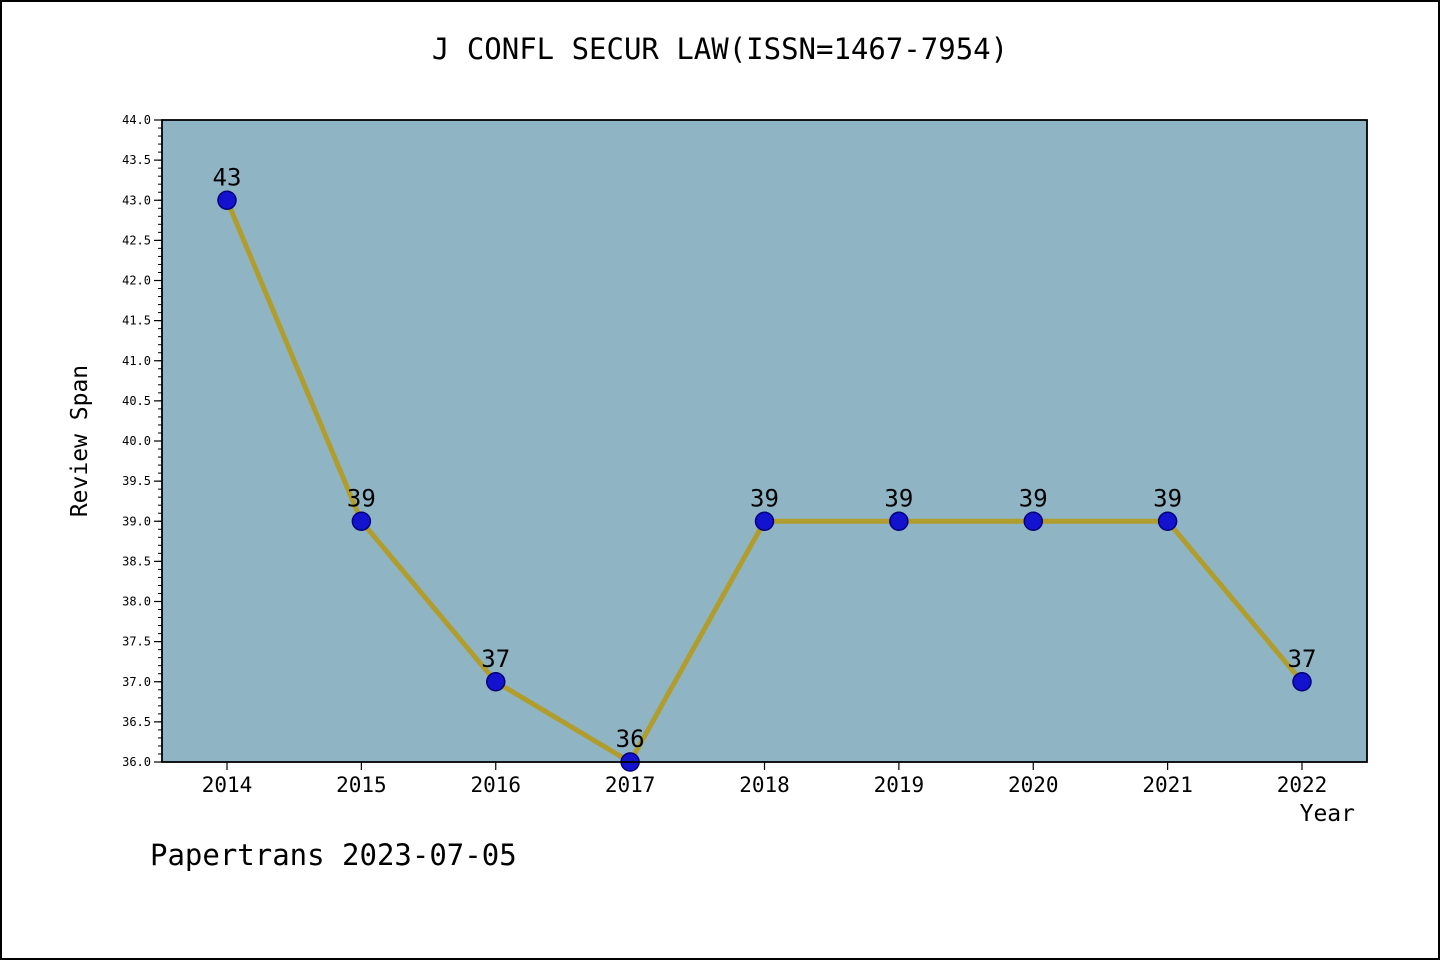  I want to click on x-tick-label: 2019, so click(899, 785).